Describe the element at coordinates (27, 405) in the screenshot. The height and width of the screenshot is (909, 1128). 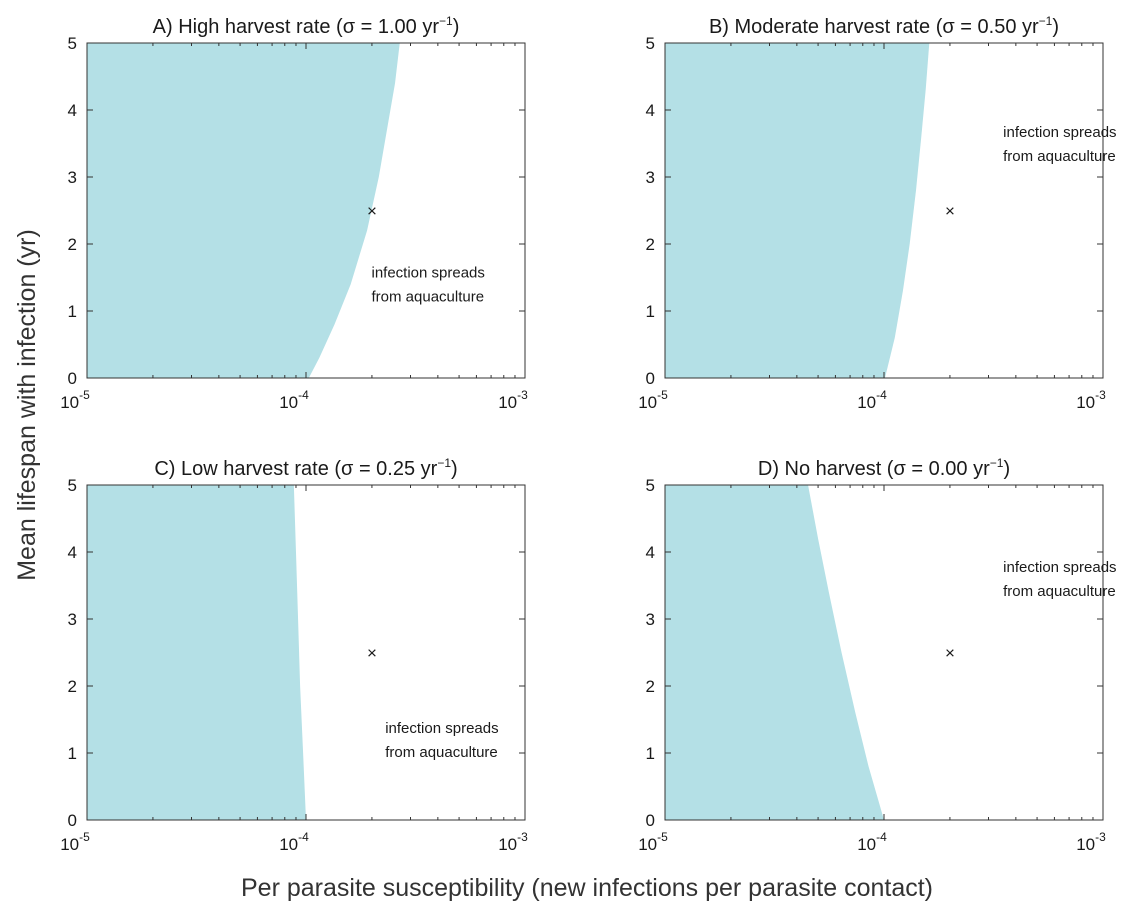
I see `y-axis-label: Mean lifespan with infection (yr)` at that location.